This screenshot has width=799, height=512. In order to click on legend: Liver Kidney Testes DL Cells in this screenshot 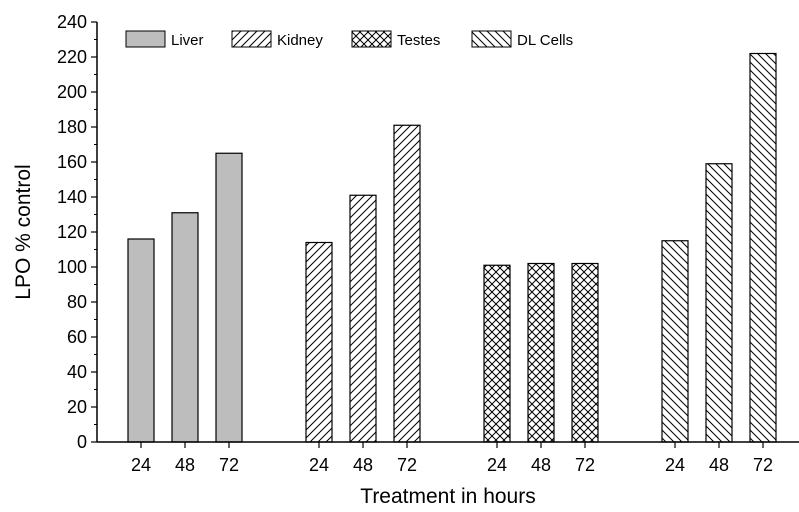, I will do `click(349, 39)`.